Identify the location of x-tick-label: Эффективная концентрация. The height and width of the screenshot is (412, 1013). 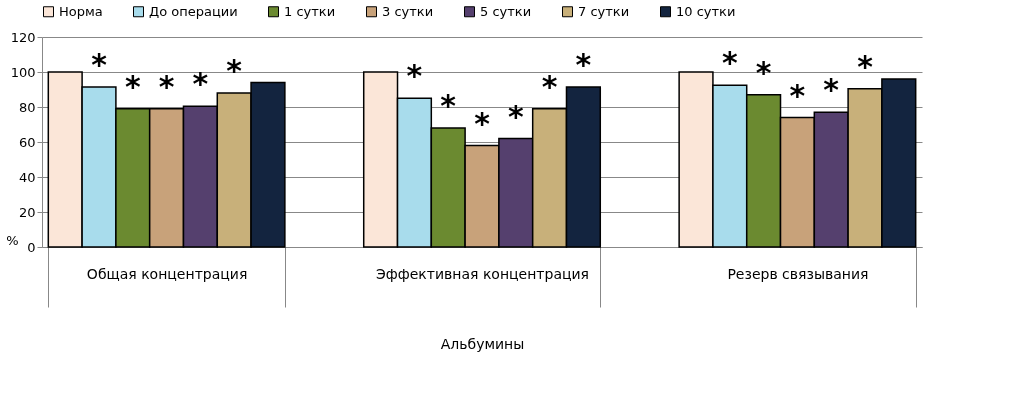
(482, 273).